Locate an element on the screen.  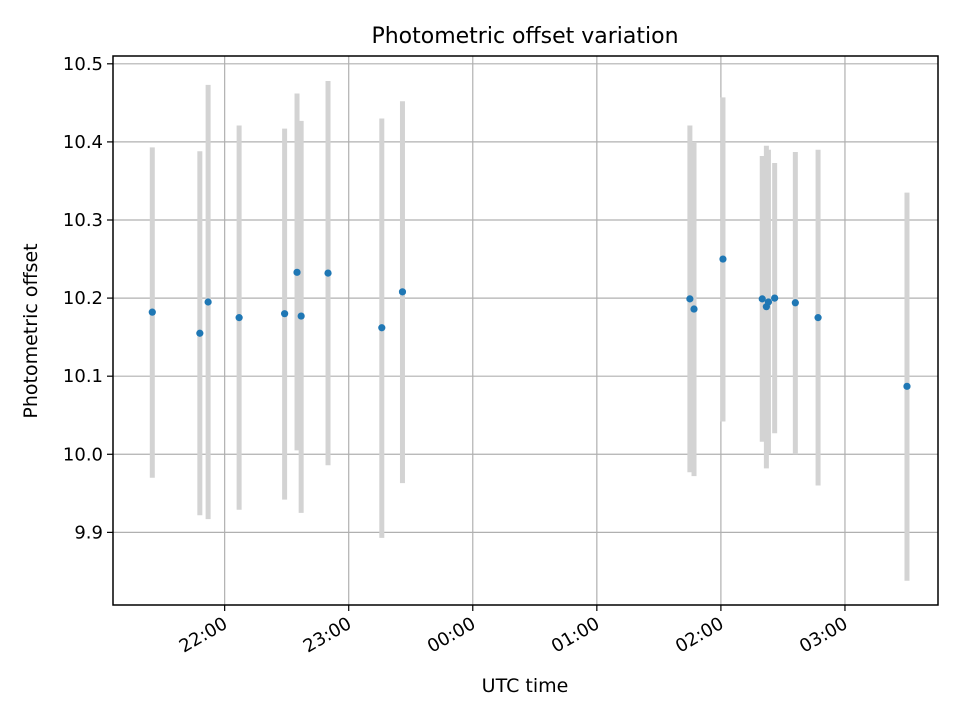
x-axis-label: UTC time is located at coordinates (525, 686).